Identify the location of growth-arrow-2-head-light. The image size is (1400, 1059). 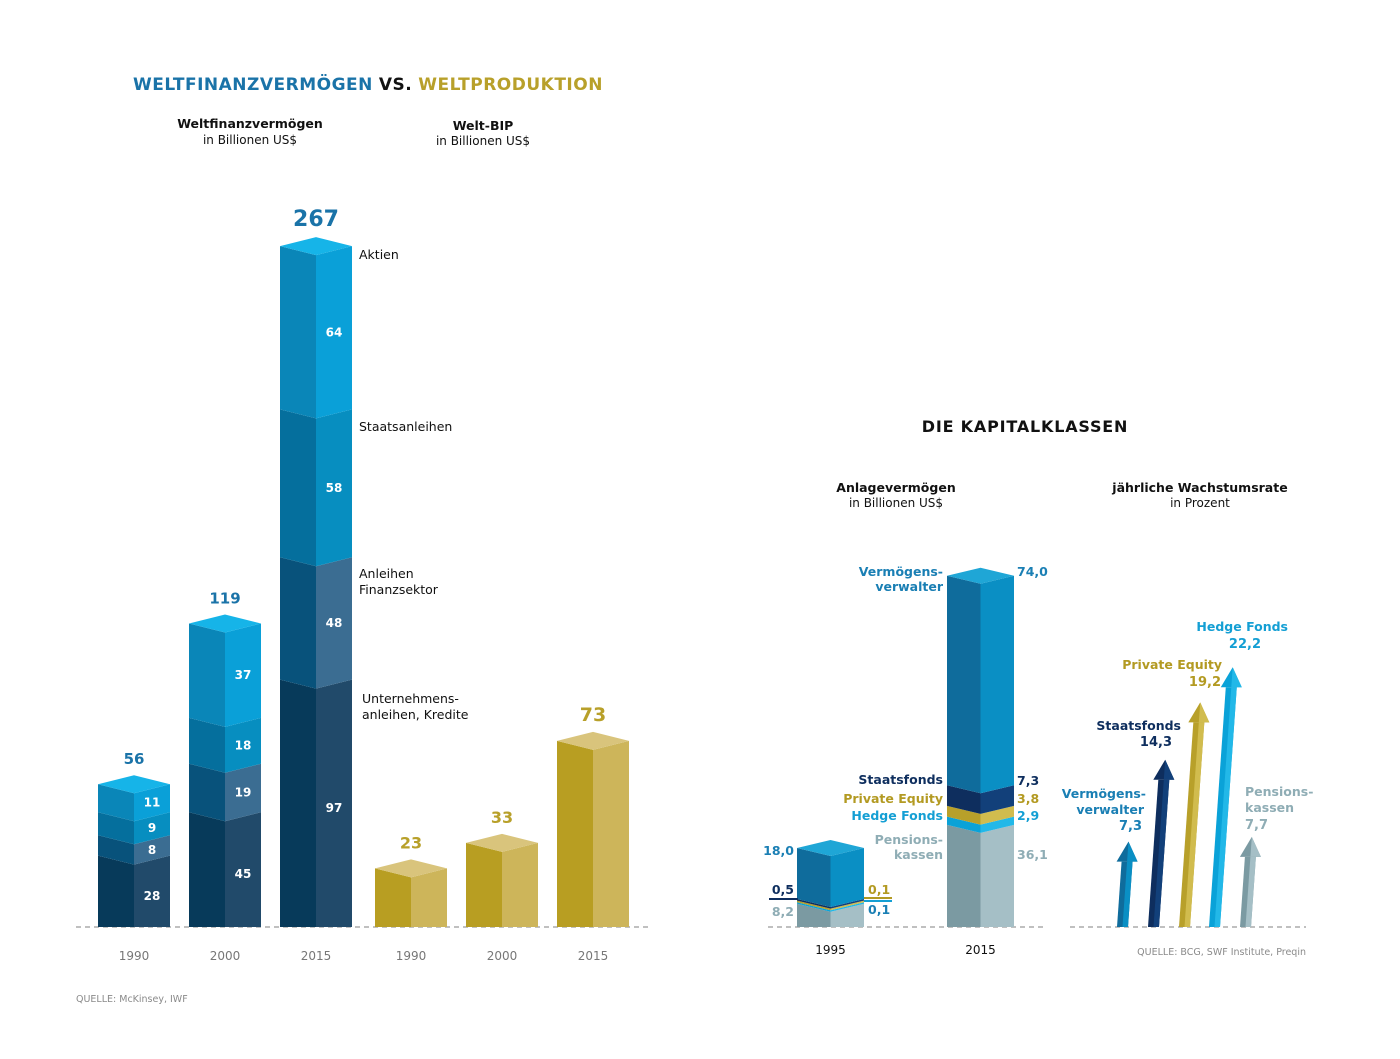
(1204, 712).